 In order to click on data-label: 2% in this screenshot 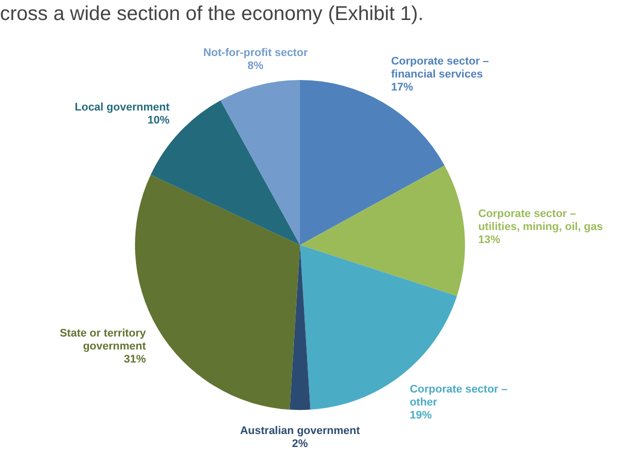, I will do `click(300, 444)`.